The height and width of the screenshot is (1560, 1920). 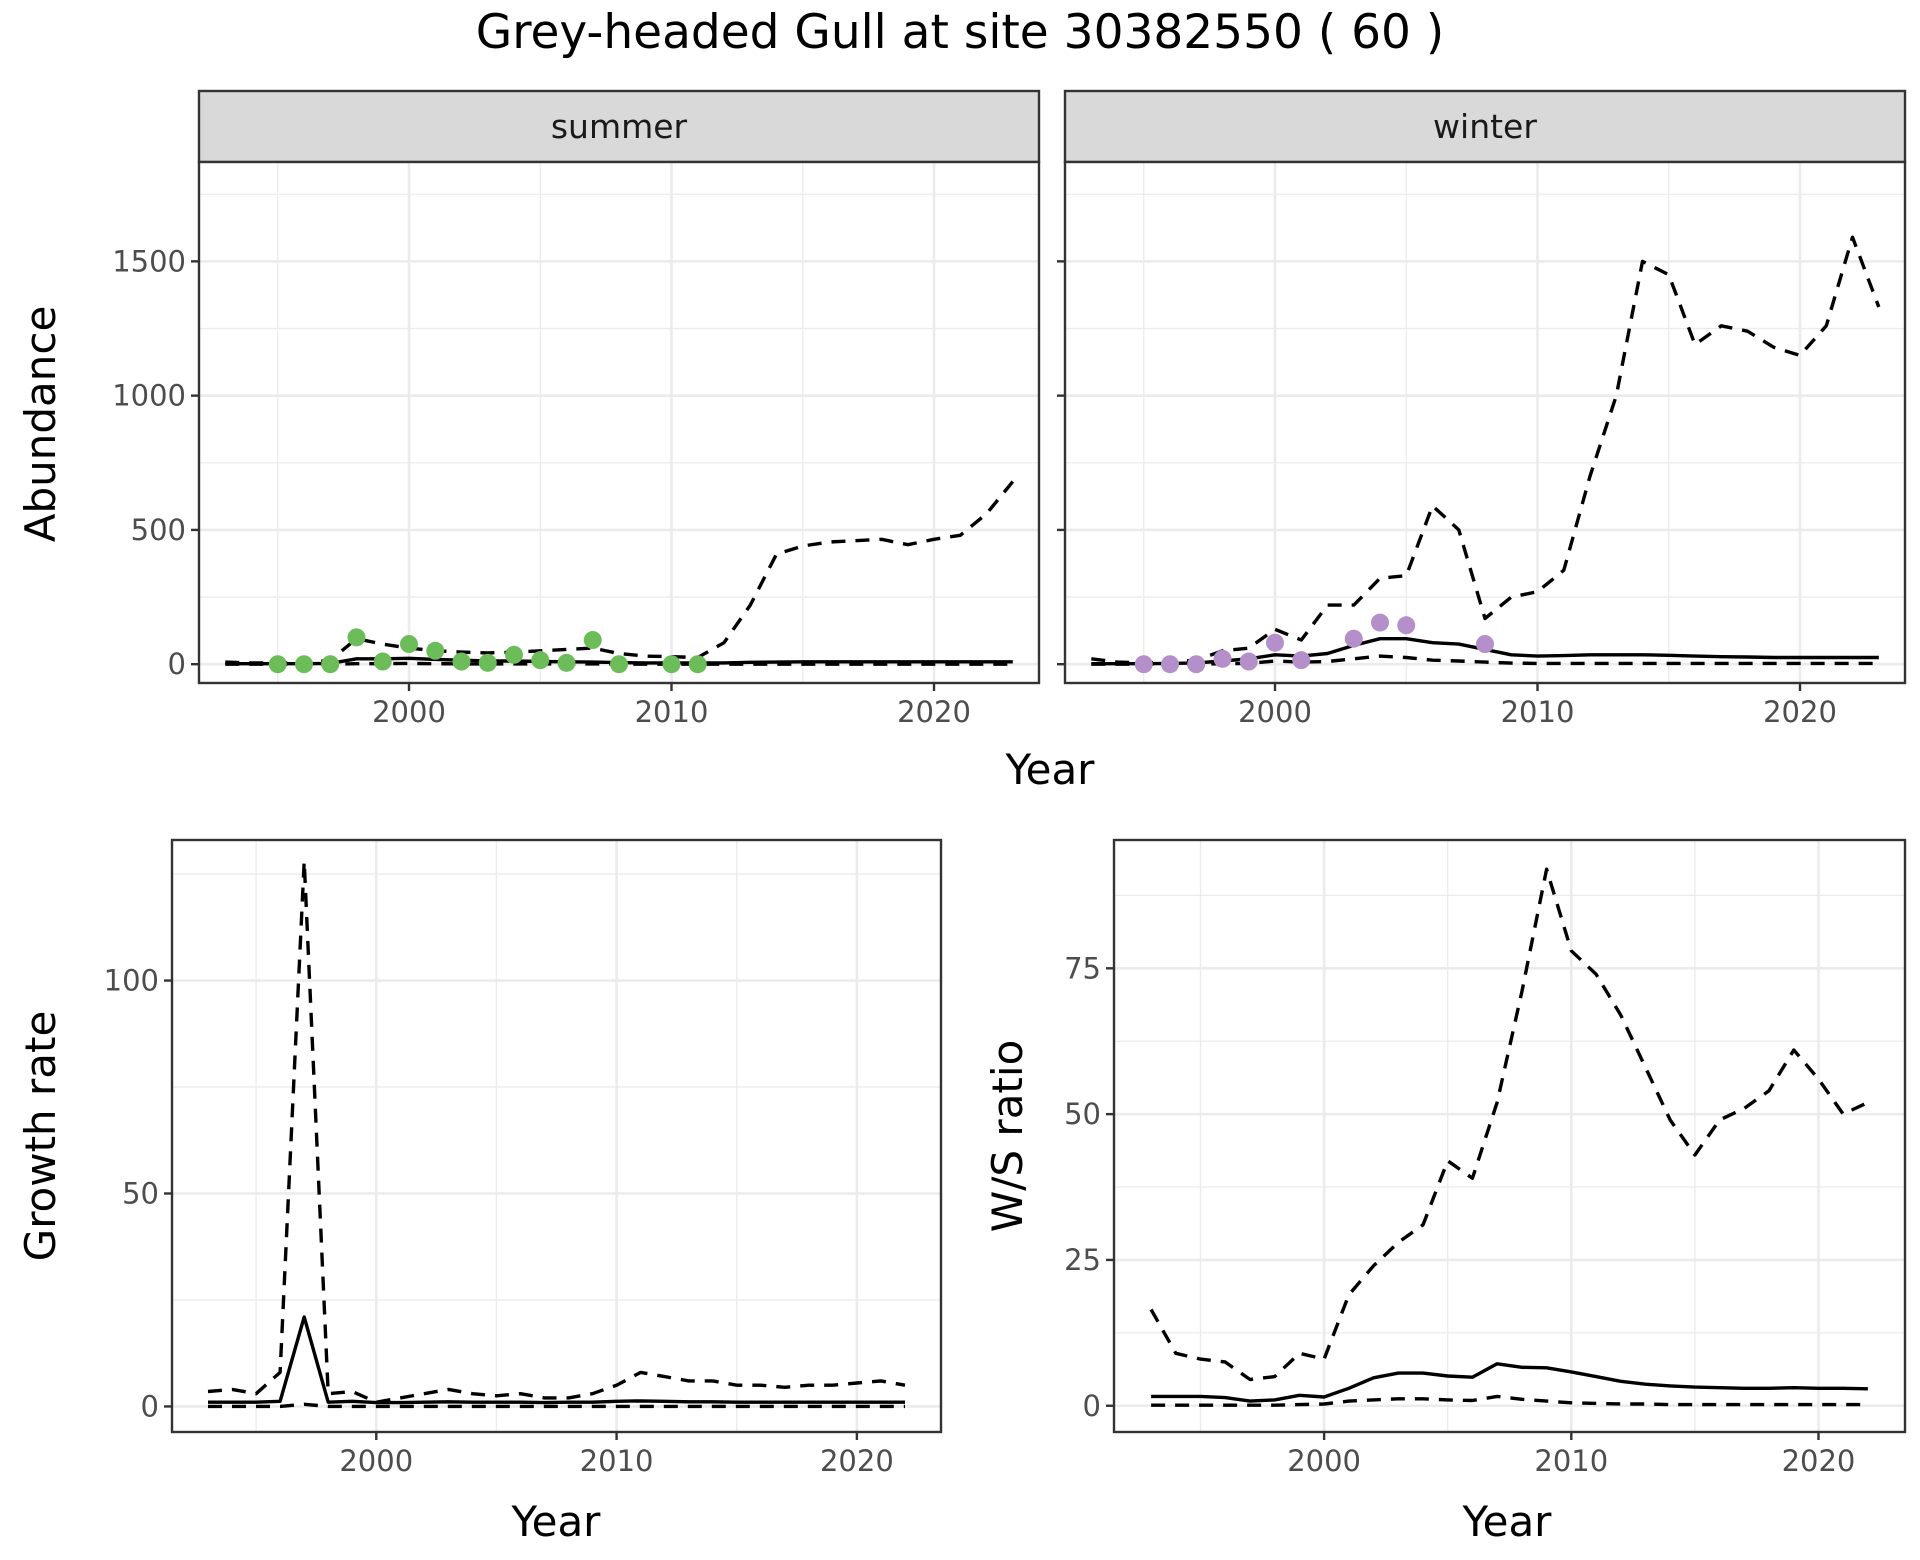 I want to click on winter-x-tick-label: 2020, so click(x=1800, y=712).